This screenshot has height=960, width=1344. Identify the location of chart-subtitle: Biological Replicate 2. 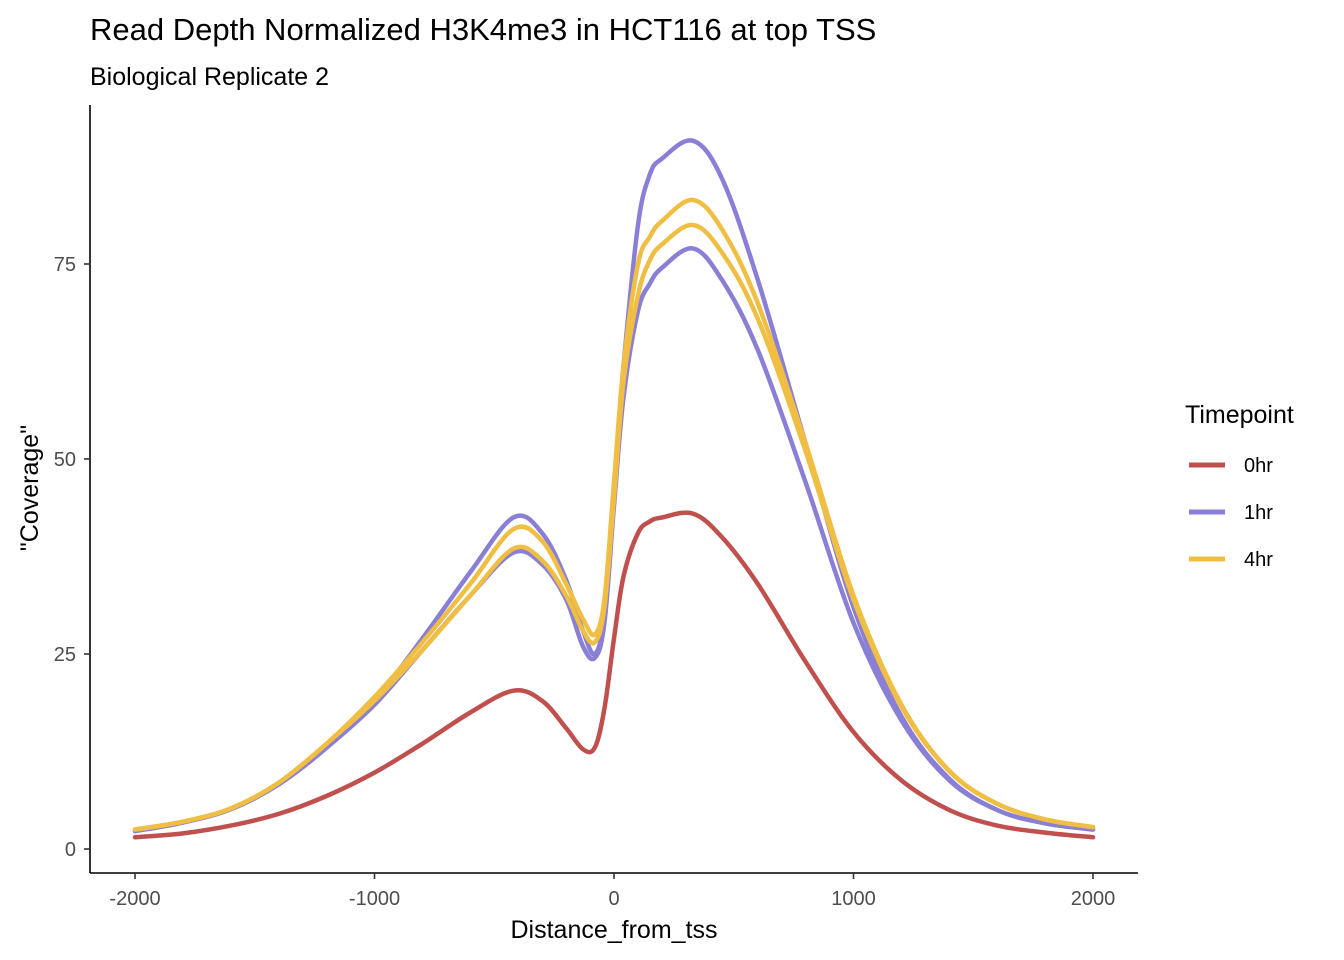
(209, 77).